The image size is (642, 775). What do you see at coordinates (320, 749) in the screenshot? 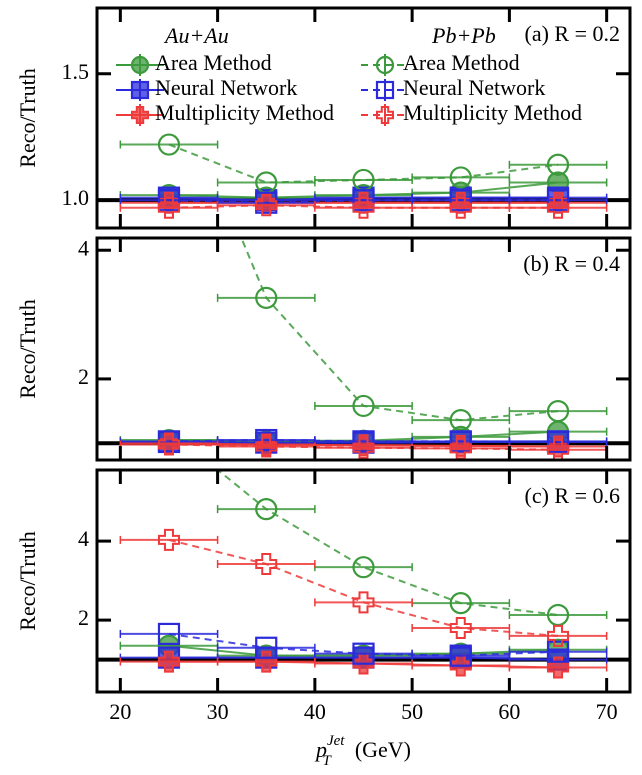
I see `x-label-base: p` at bounding box center [320, 749].